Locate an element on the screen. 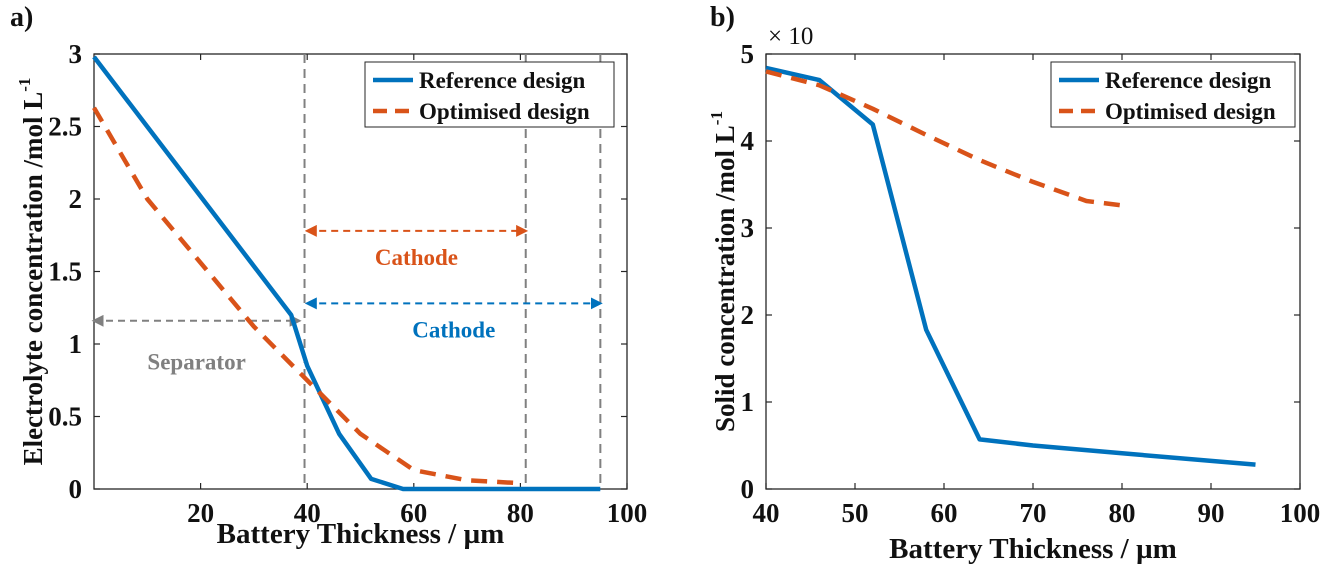  y-tick-label: 4 is located at coordinates (748, 141).